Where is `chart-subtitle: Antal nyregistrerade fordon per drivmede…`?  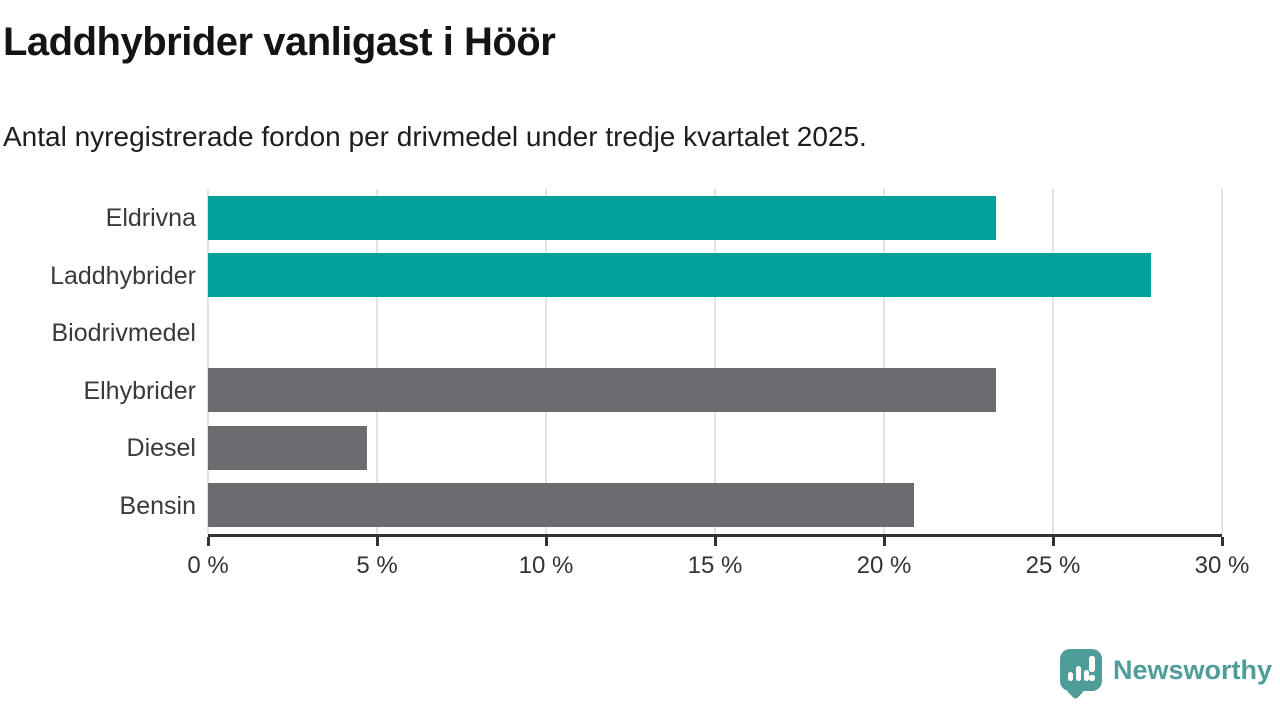 chart-subtitle: Antal nyregistrerade fordon per drivmede… is located at coordinates (435, 136).